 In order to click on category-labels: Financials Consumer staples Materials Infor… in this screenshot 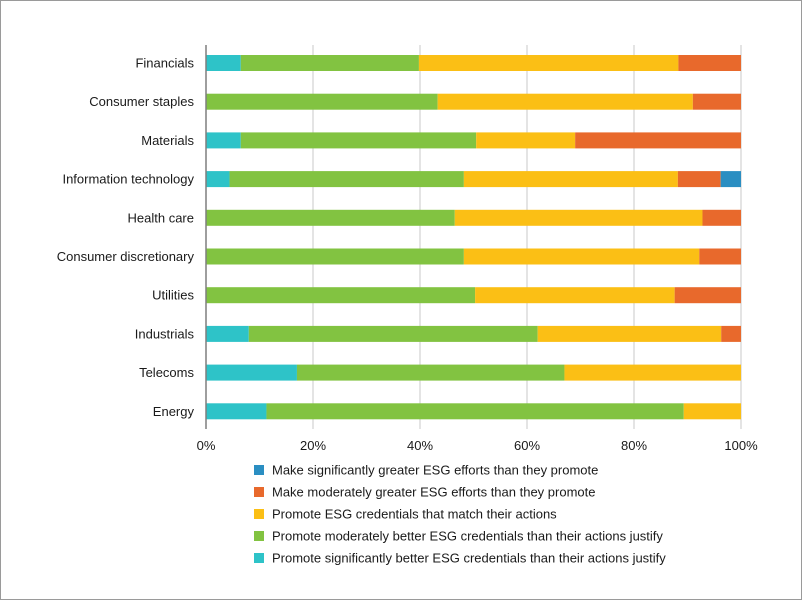, I will do `click(126, 237)`.